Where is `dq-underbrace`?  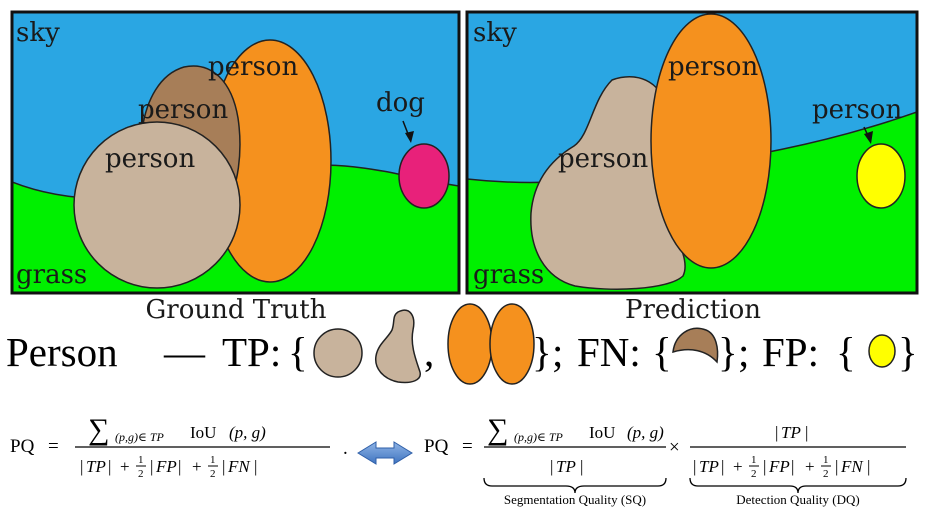
dq-underbrace is located at coordinates (798, 485).